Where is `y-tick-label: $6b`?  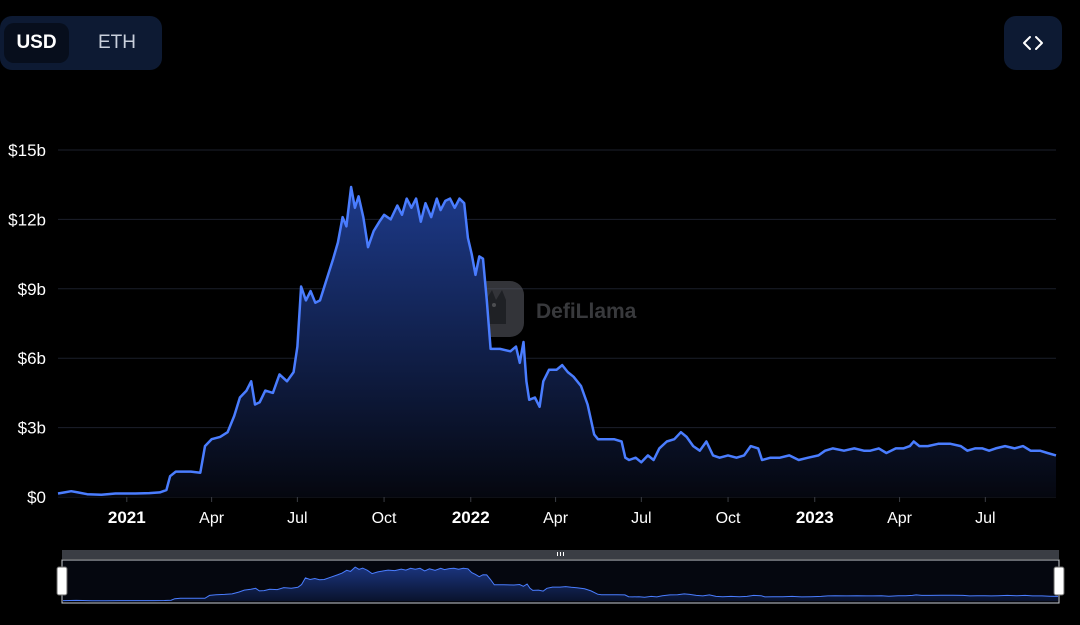
y-tick-label: $6b is located at coordinates (32, 358).